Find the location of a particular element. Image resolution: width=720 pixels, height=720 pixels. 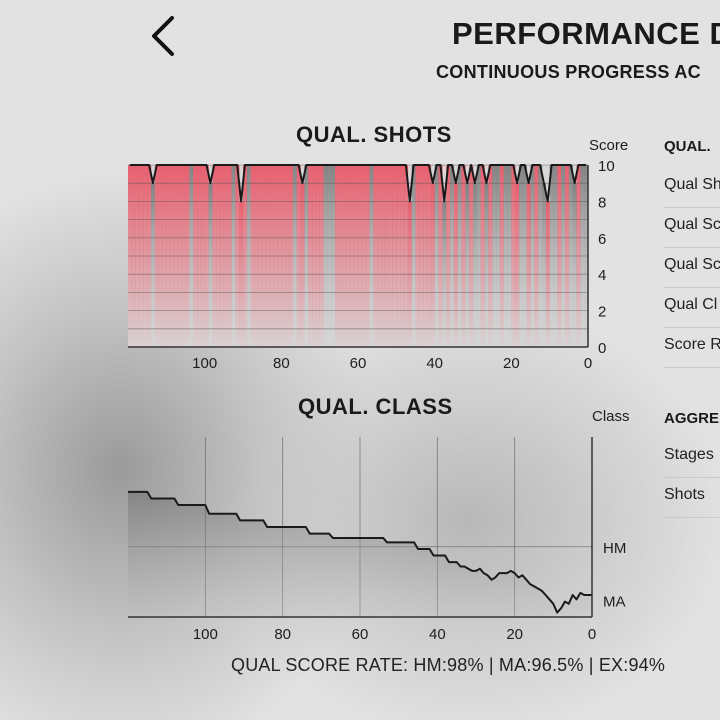

class-section-head: AGGRE is located at coordinates (692, 418).